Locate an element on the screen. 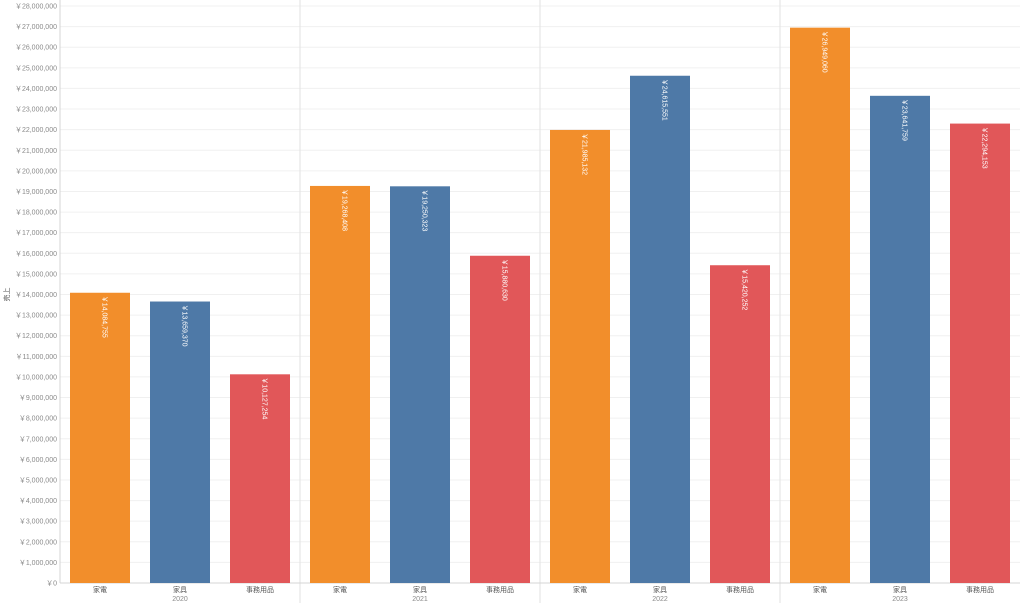  year-label: 2021 is located at coordinates (420, 599).